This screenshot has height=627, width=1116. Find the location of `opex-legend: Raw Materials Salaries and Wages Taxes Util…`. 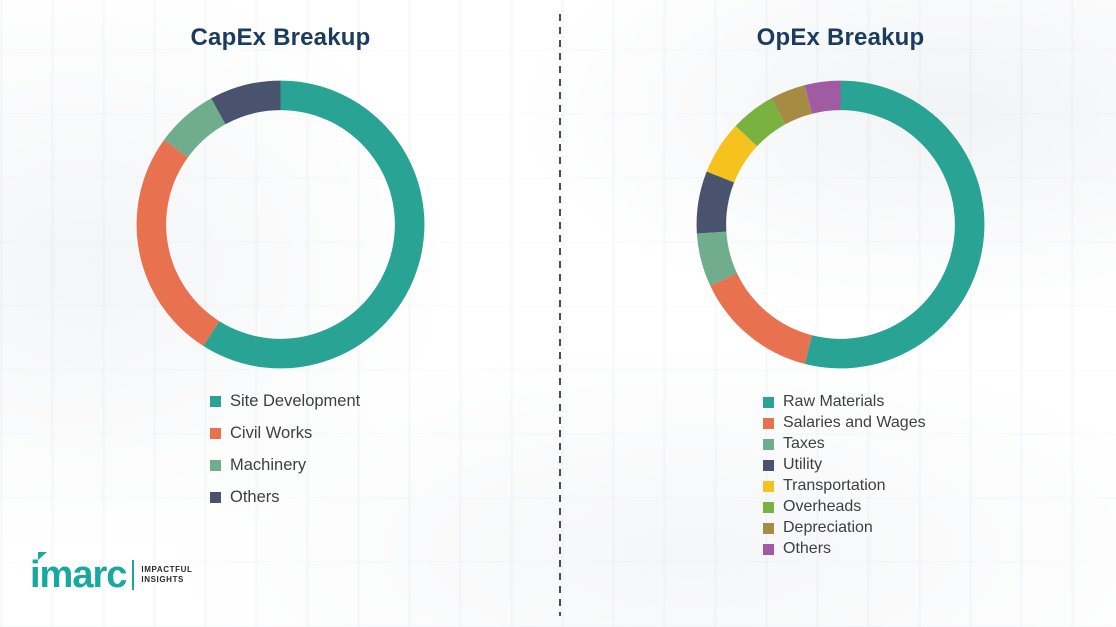

opex-legend: Raw Materials Salaries and Wages Taxes Util… is located at coordinates (844, 475).